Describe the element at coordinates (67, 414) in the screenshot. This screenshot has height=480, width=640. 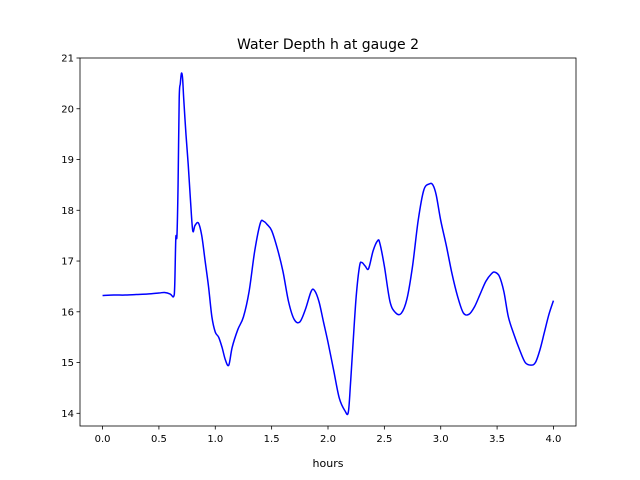
I see `y-tick-label: 14` at that location.